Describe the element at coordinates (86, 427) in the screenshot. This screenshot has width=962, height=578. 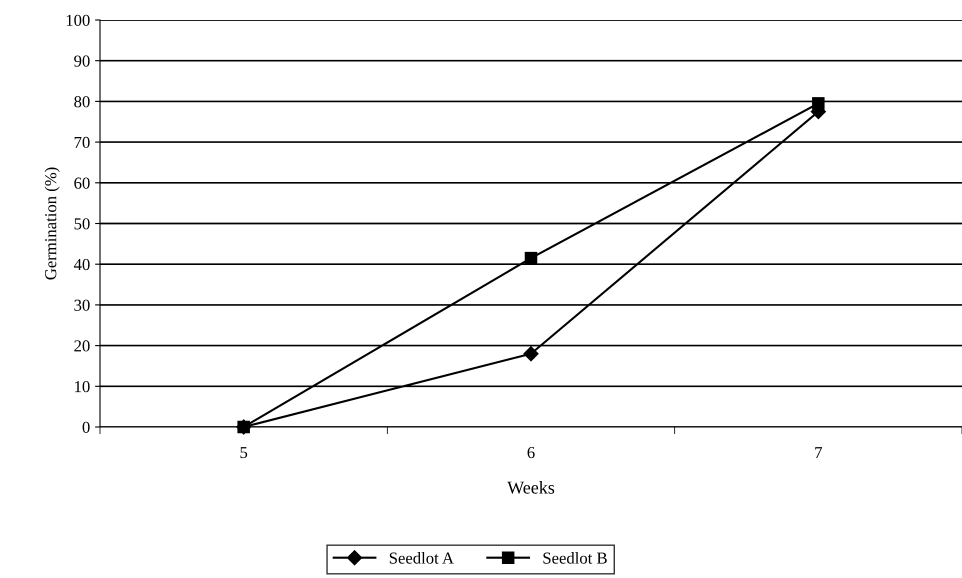
I see `y-tick-label: 0` at that location.